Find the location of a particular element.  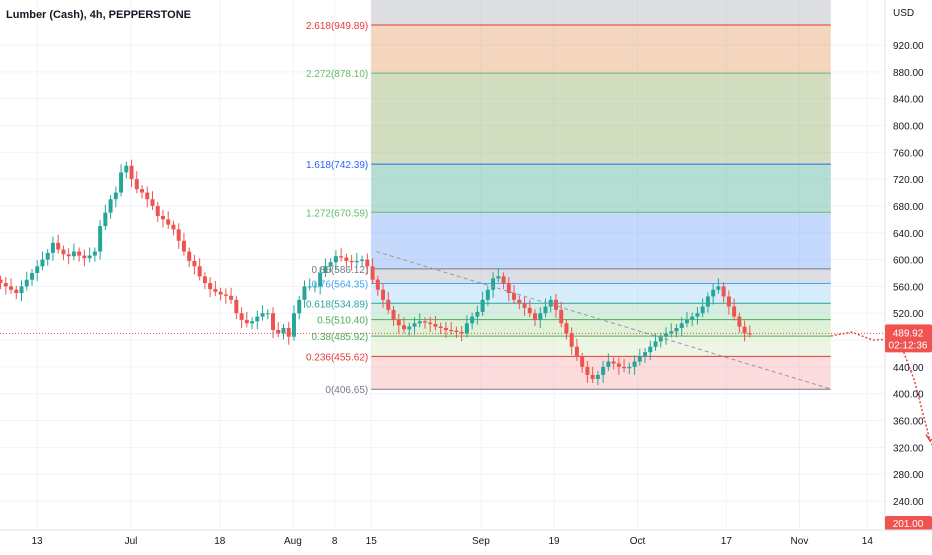

target-price-badge is located at coordinates (908, 523).